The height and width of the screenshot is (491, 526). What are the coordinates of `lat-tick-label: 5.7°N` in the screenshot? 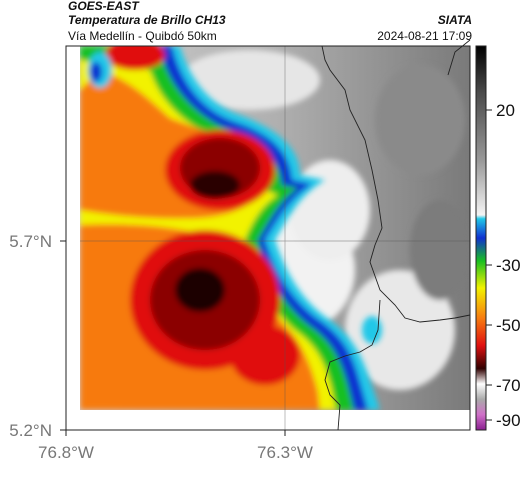 It's located at (30, 241).